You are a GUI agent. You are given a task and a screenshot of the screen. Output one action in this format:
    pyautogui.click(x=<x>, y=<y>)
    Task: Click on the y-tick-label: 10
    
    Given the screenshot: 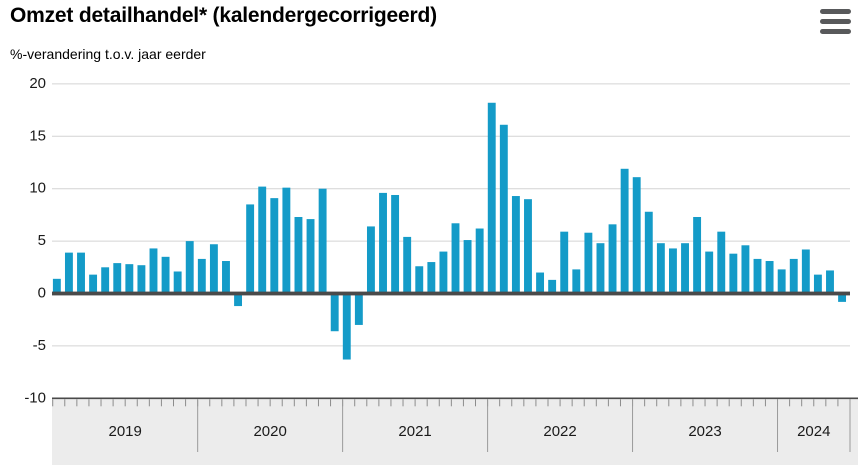 What is the action you would take?
    pyautogui.click(x=37, y=188)
    